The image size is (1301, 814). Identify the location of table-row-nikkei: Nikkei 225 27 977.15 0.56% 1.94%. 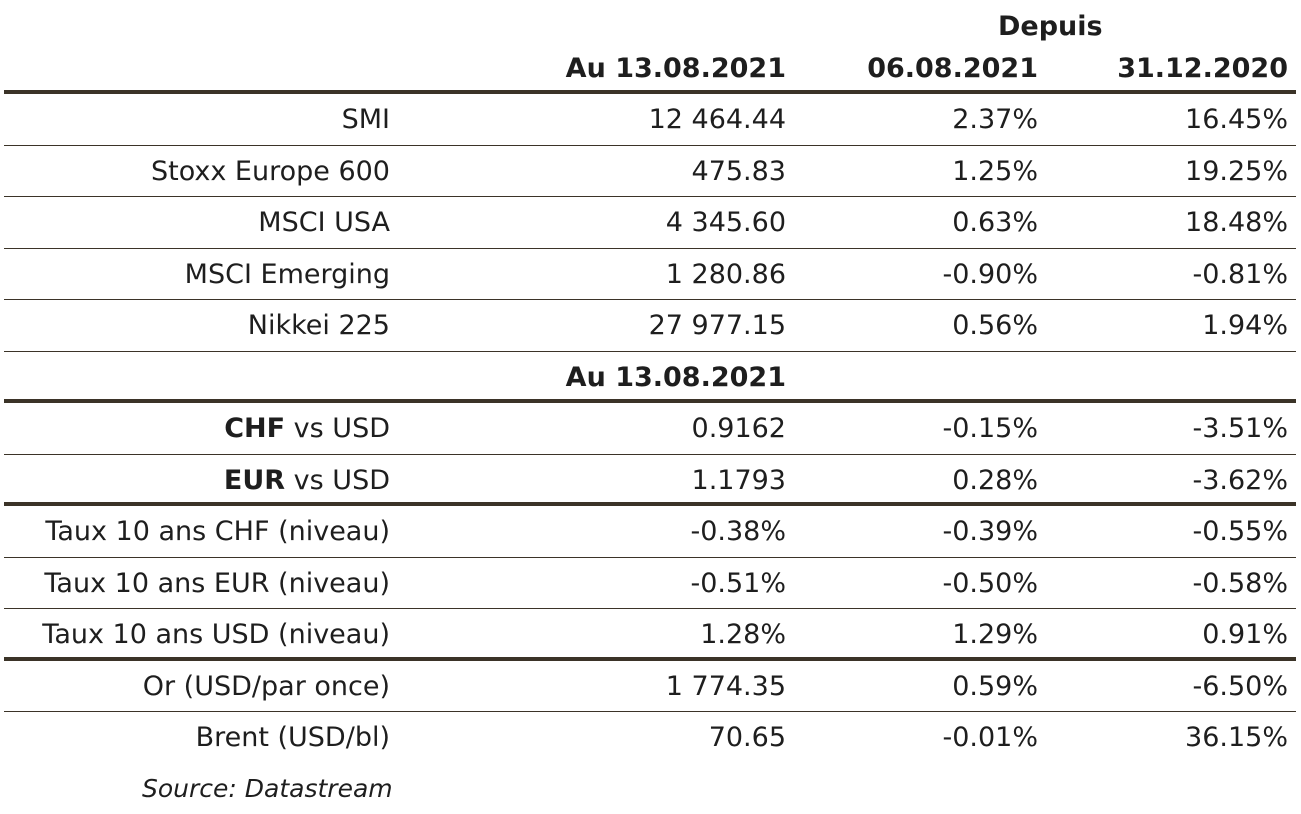
(650, 326).